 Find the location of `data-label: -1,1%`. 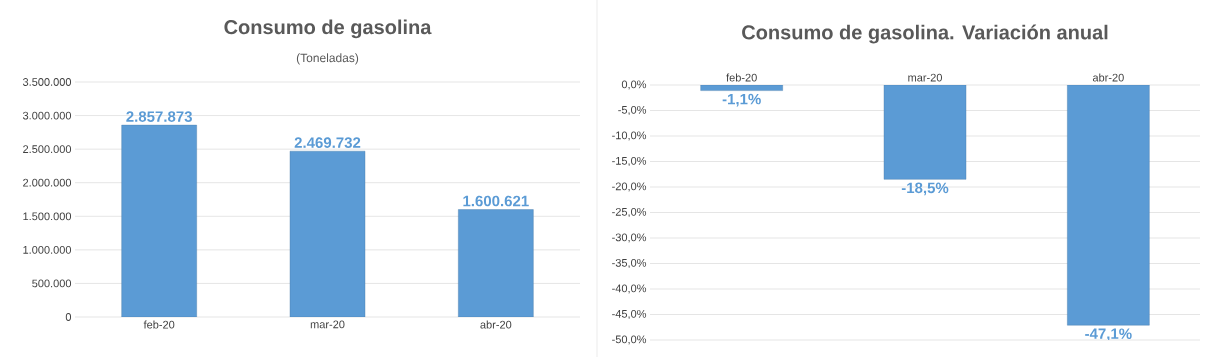

data-label: -1,1% is located at coordinates (741, 100).